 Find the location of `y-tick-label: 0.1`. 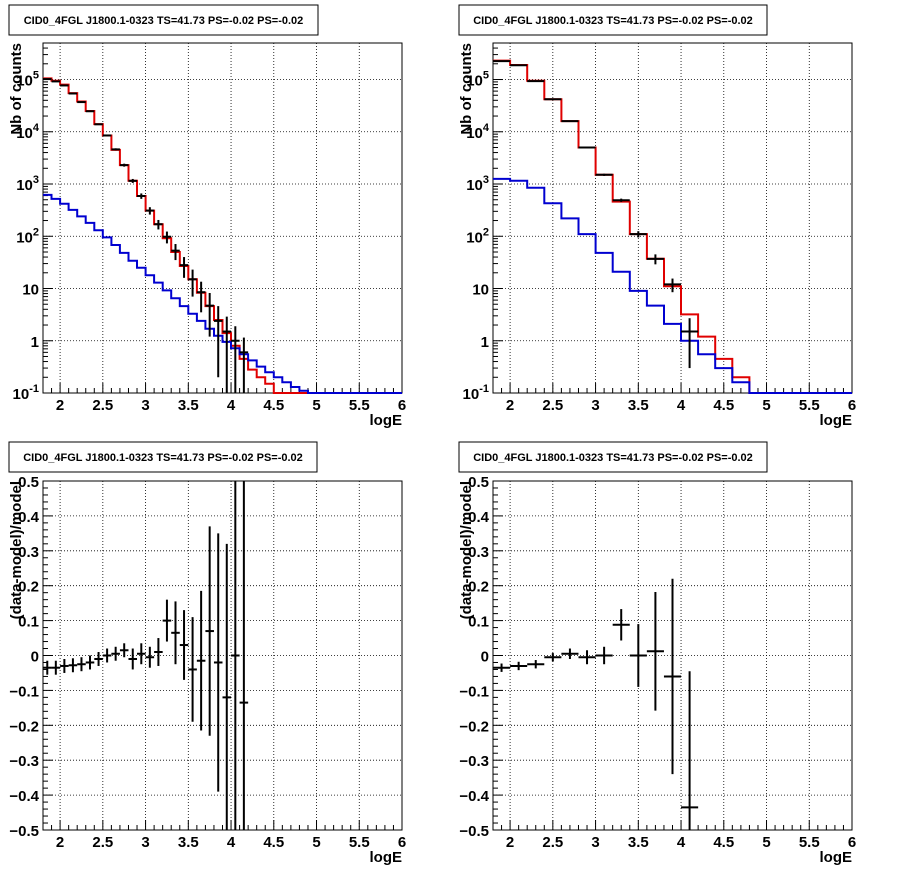

y-tick-label: 0.1 is located at coordinates (28, 622).